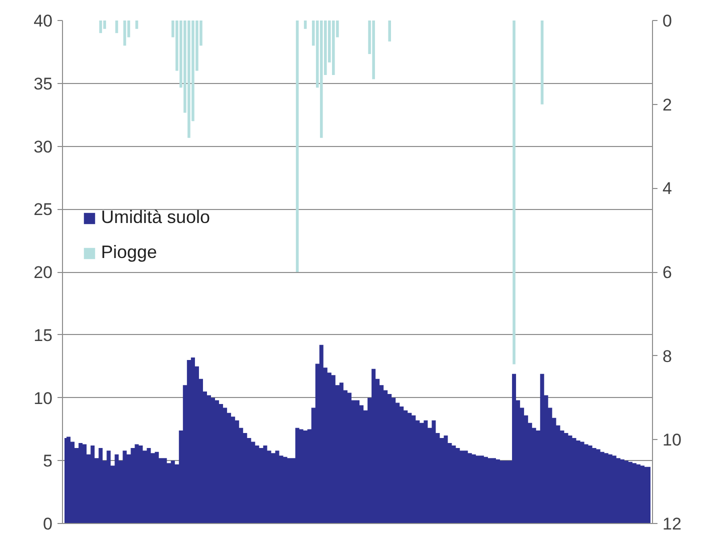 This screenshot has height=540, width=704. What do you see at coordinates (129, 252) in the screenshot?
I see `legend-label: Piogge` at bounding box center [129, 252].